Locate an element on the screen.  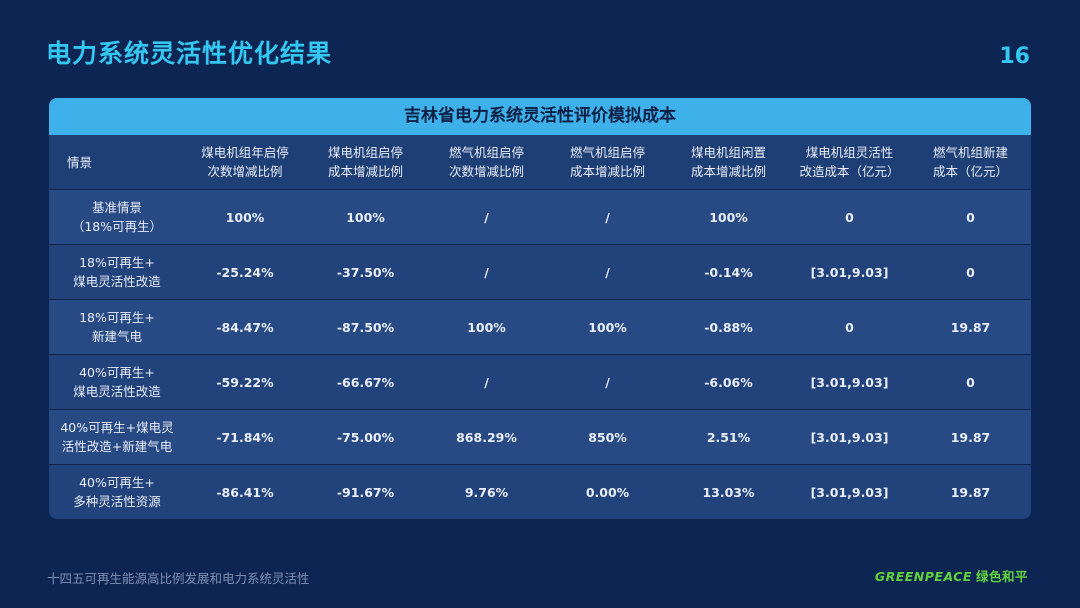
scenario-cell: 40%可再生+煤电灵 活性改造+新建气电 is located at coordinates (117, 437).